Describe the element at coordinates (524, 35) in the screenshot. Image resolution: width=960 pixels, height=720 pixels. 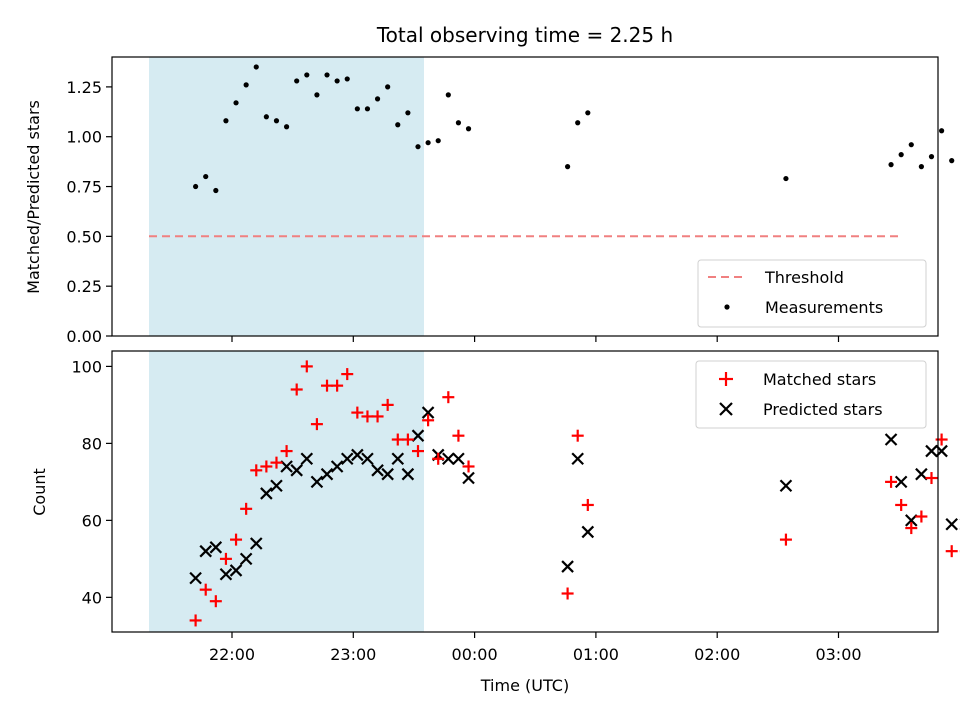
I see `chart-title: Total observing time = 2.25 h` at that location.